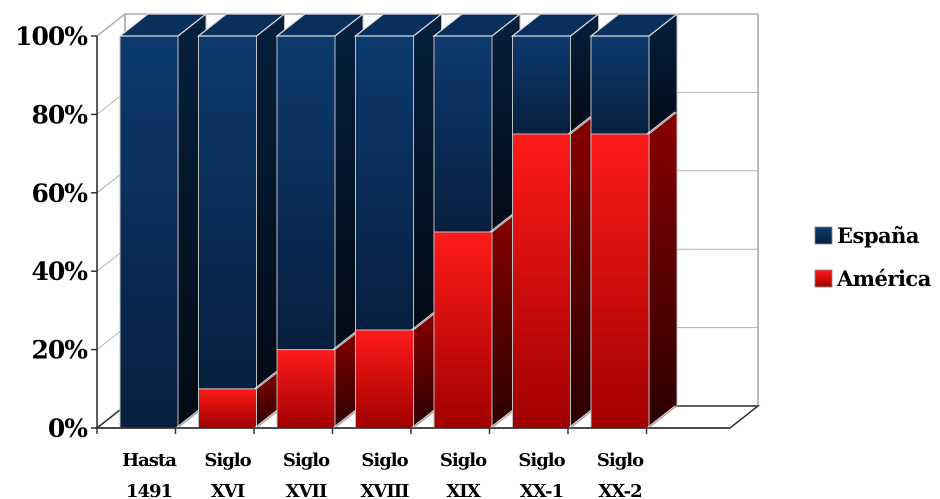  What do you see at coordinates (59, 114) in the screenshot?
I see `y-tick-label: 80%` at bounding box center [59, 114].